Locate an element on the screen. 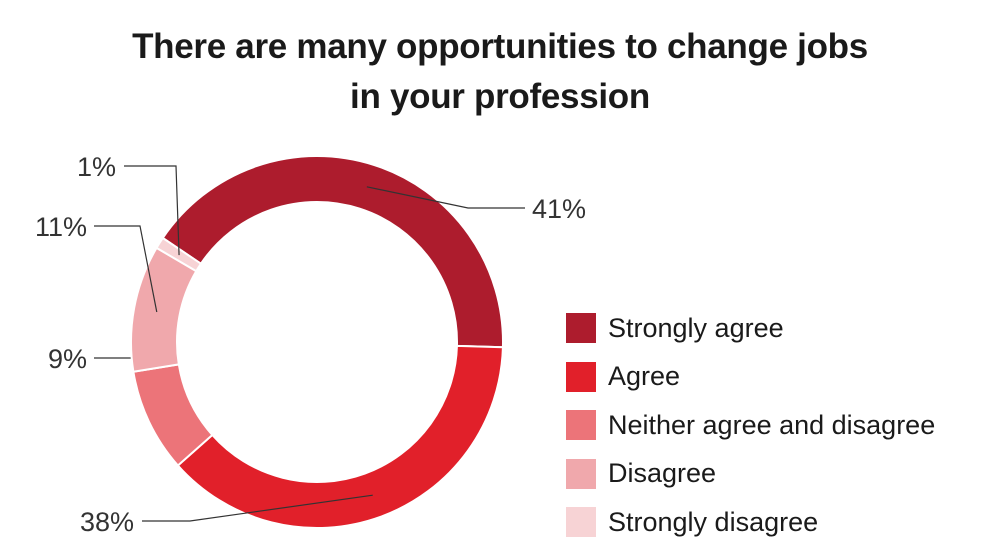 This screenshot has width=1000, height=560. leader-line-strongly-disagree is located at coordinates (152, 210).